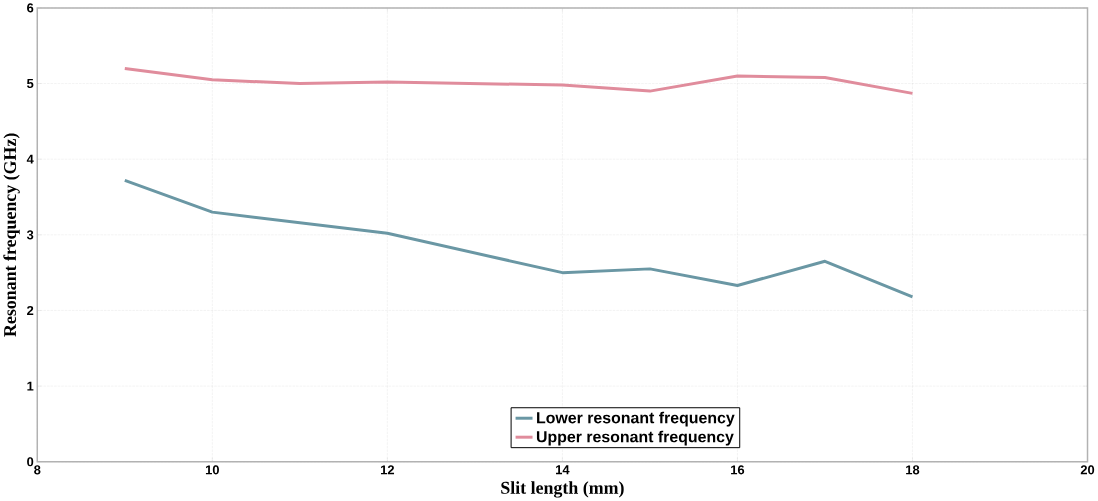  Describe the element at coordinates (563, 470) in the screenshot. I see `x-tick-label: 14` at that location.